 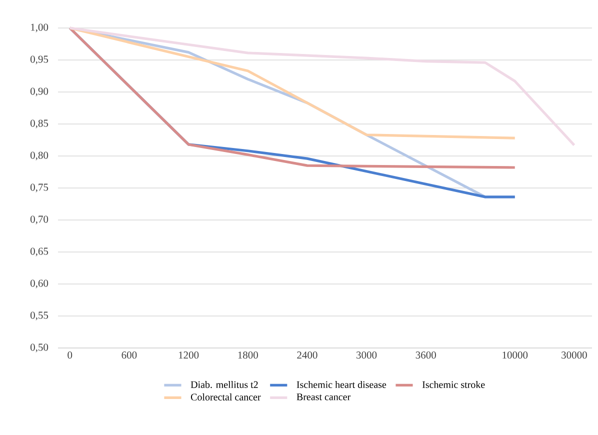 I want to click on x-tick-label: 0, so click(x=70, y=355).